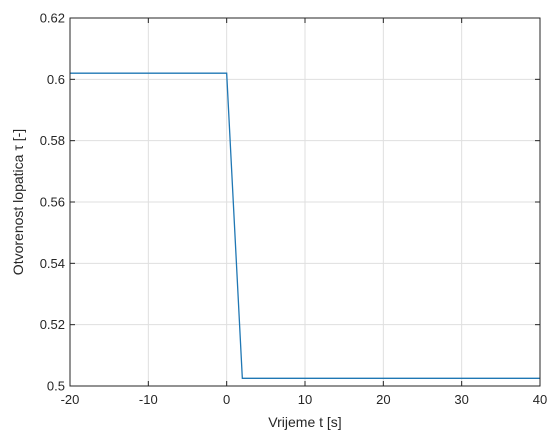 Image resolution: width=550 pixels, height=437 pixels. I want to click on x-tick-label: 10, so click(305, 399).